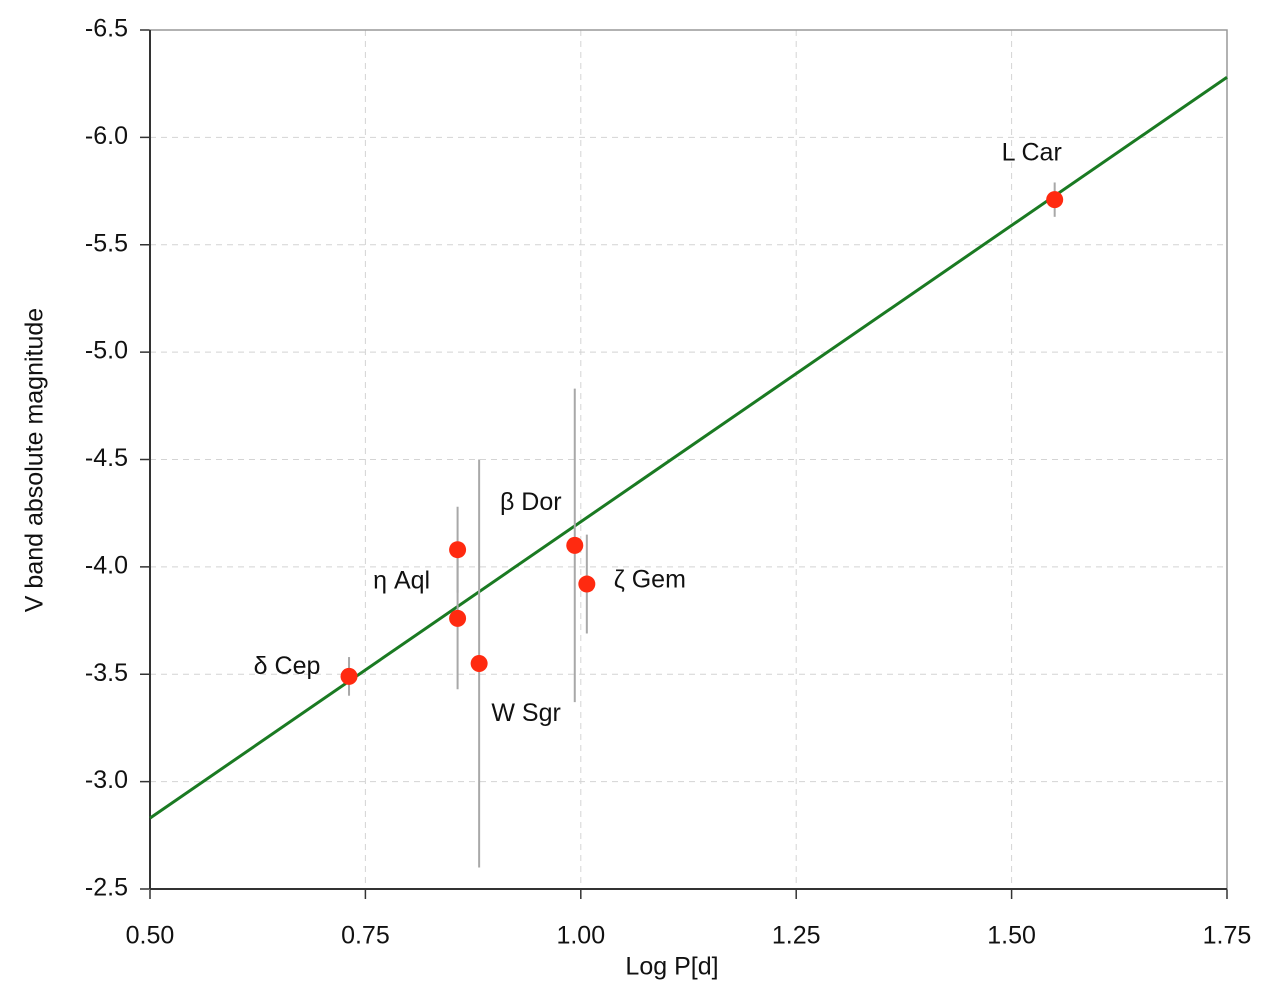 Image resolution: width=1280 pixels, height=1006 pixels. I want to click on y-tick-label: -4.0, so click(106, 565).